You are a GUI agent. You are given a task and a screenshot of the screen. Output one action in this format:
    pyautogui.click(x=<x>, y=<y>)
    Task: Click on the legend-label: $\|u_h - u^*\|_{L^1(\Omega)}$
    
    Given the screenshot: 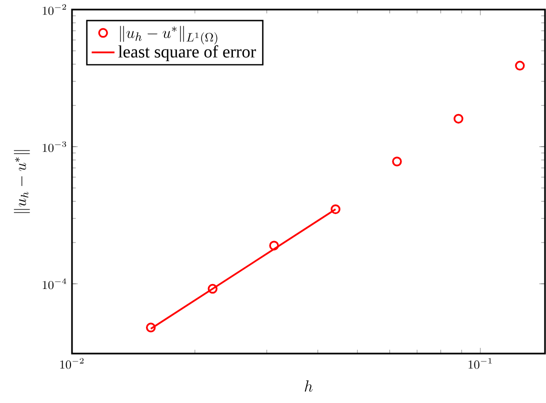 What is the action you would take?
    pyautogui.click(x=169, y=35)
    